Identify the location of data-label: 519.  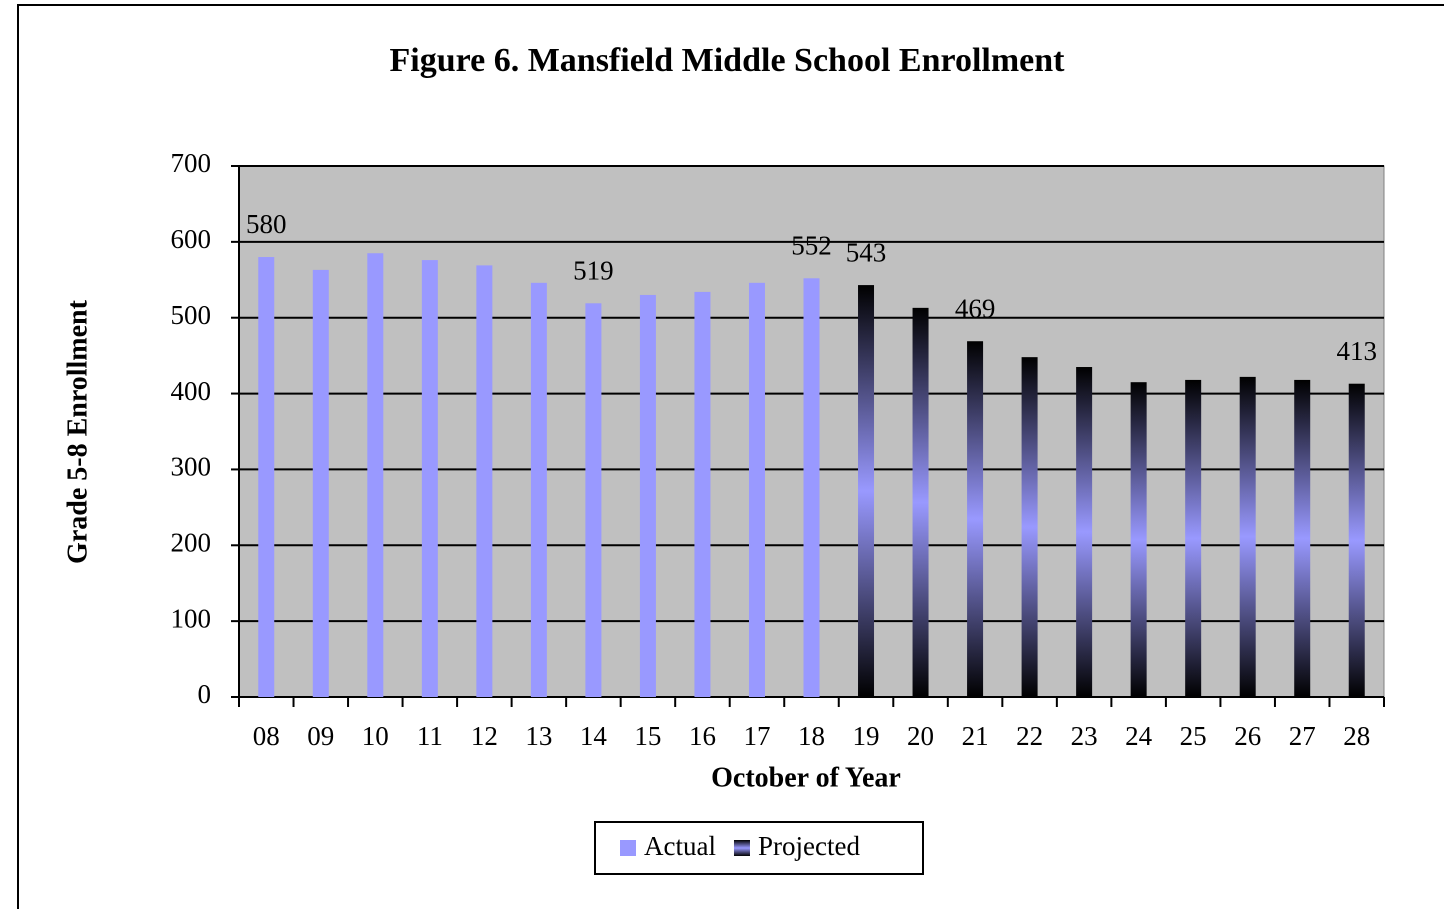
(593, 271).